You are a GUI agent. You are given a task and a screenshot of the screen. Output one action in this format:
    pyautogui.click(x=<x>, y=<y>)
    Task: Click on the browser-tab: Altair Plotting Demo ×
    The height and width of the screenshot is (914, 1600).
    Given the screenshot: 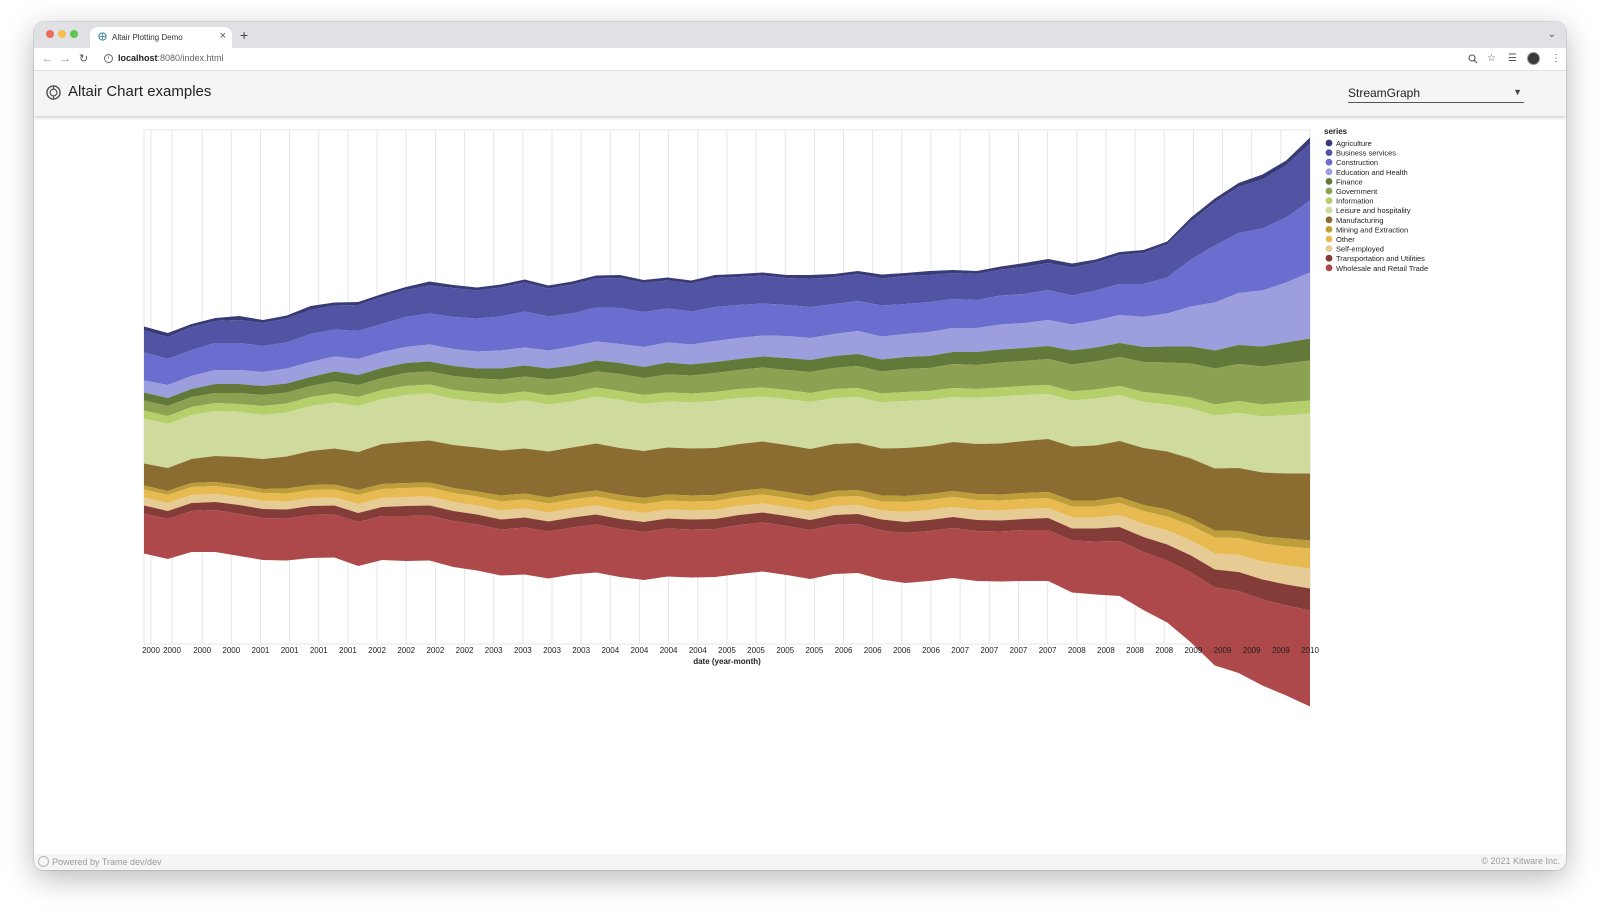 What is the action you would take?
    pyautogui.click(x=161, y=37)
    